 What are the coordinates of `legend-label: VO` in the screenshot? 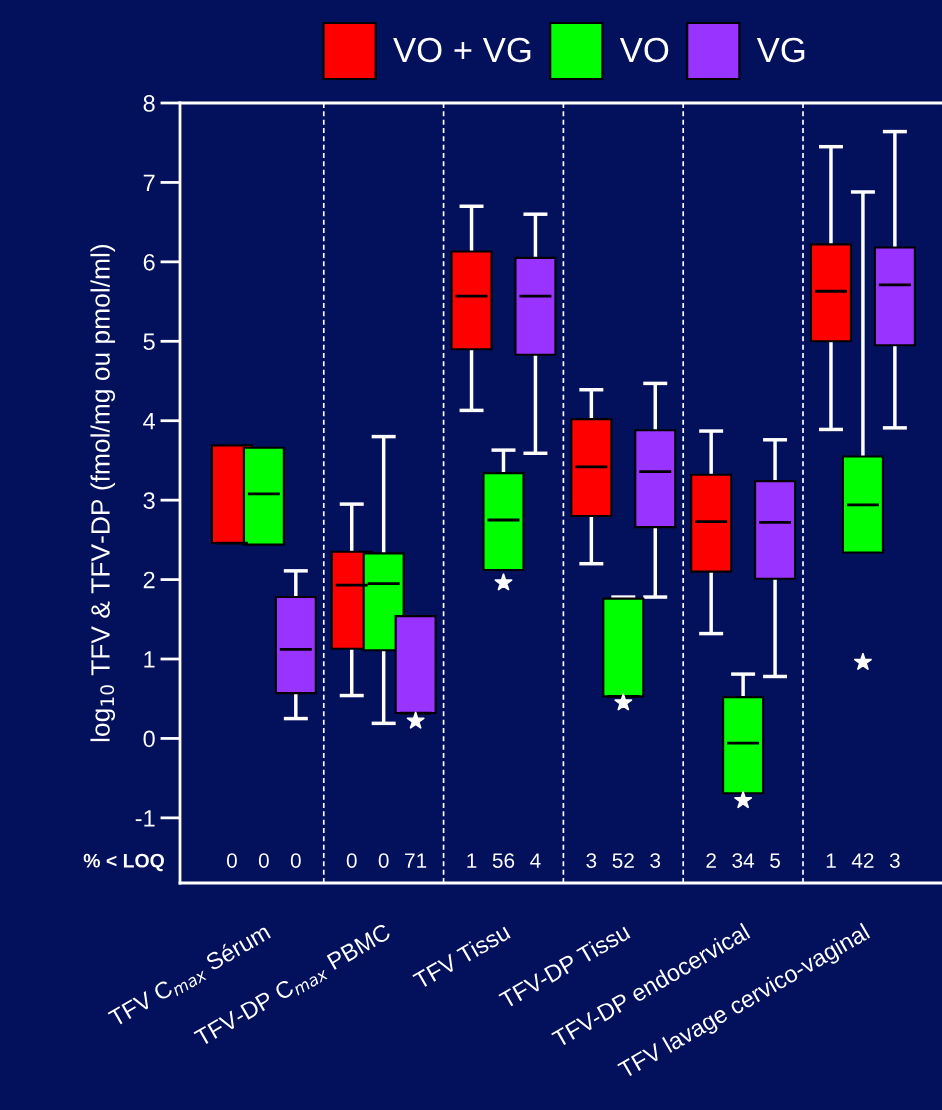 It's located at (644, 50).